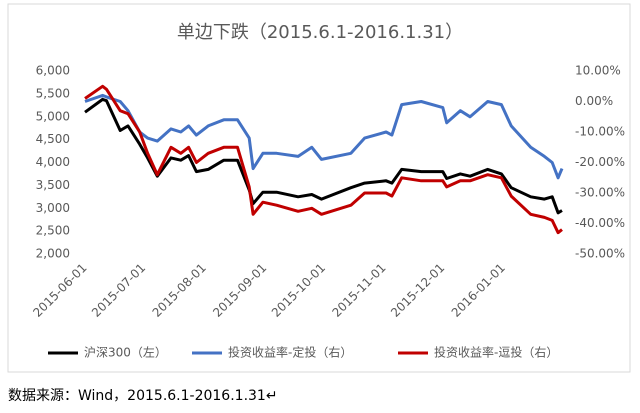 This screenshot has height=413, width=640. What do you see at coordinates (53, 254) in the screenshot?
I see `y-tick-label: 2,000` at bounding box center [53, 254].